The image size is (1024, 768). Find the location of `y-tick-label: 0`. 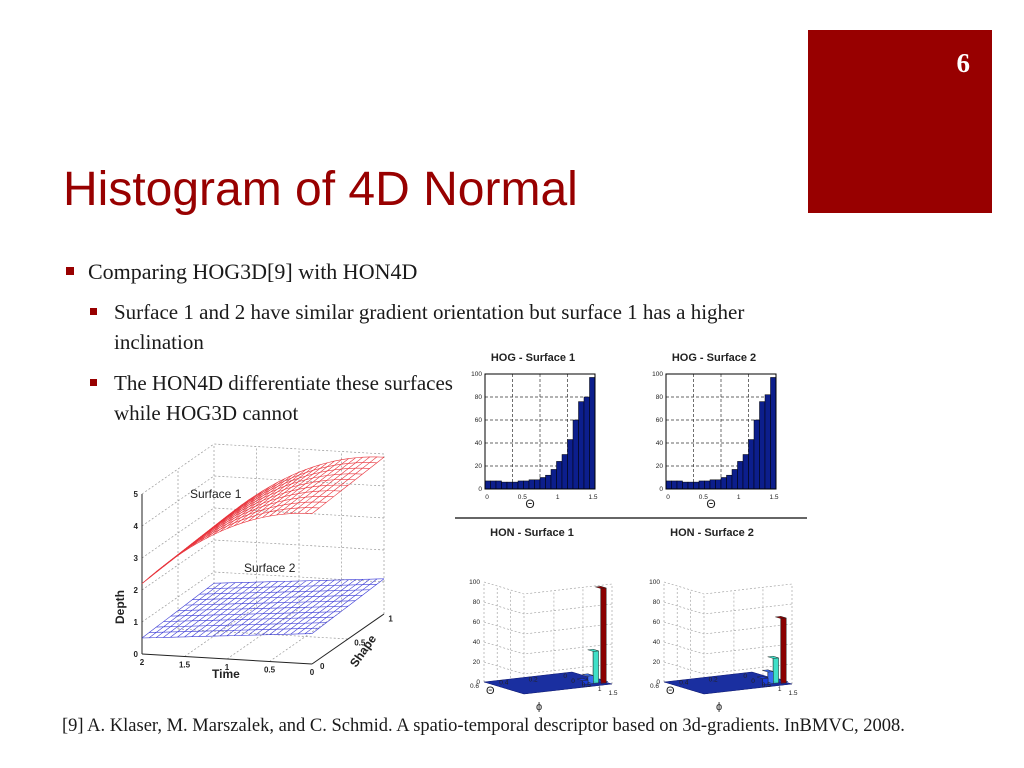

y-tick-label: 0 is located at coordinates (661, 489).